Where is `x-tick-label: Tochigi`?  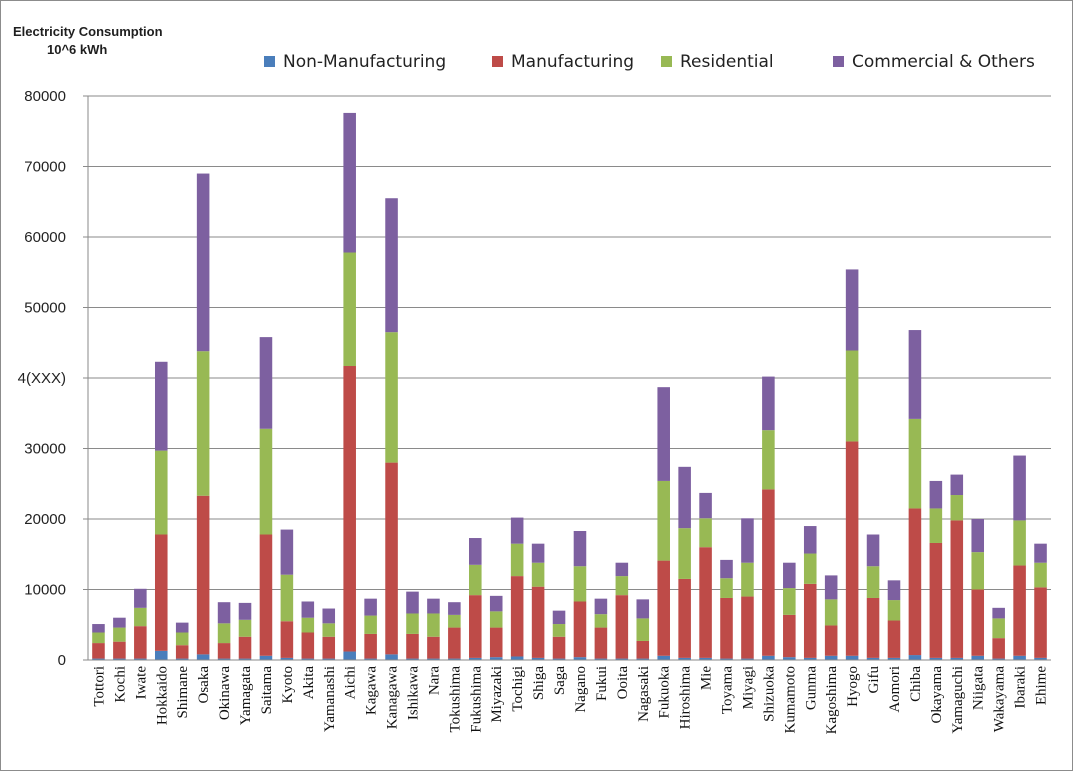
x-tick-label: Tochigi is located at coordinates (518, 689).